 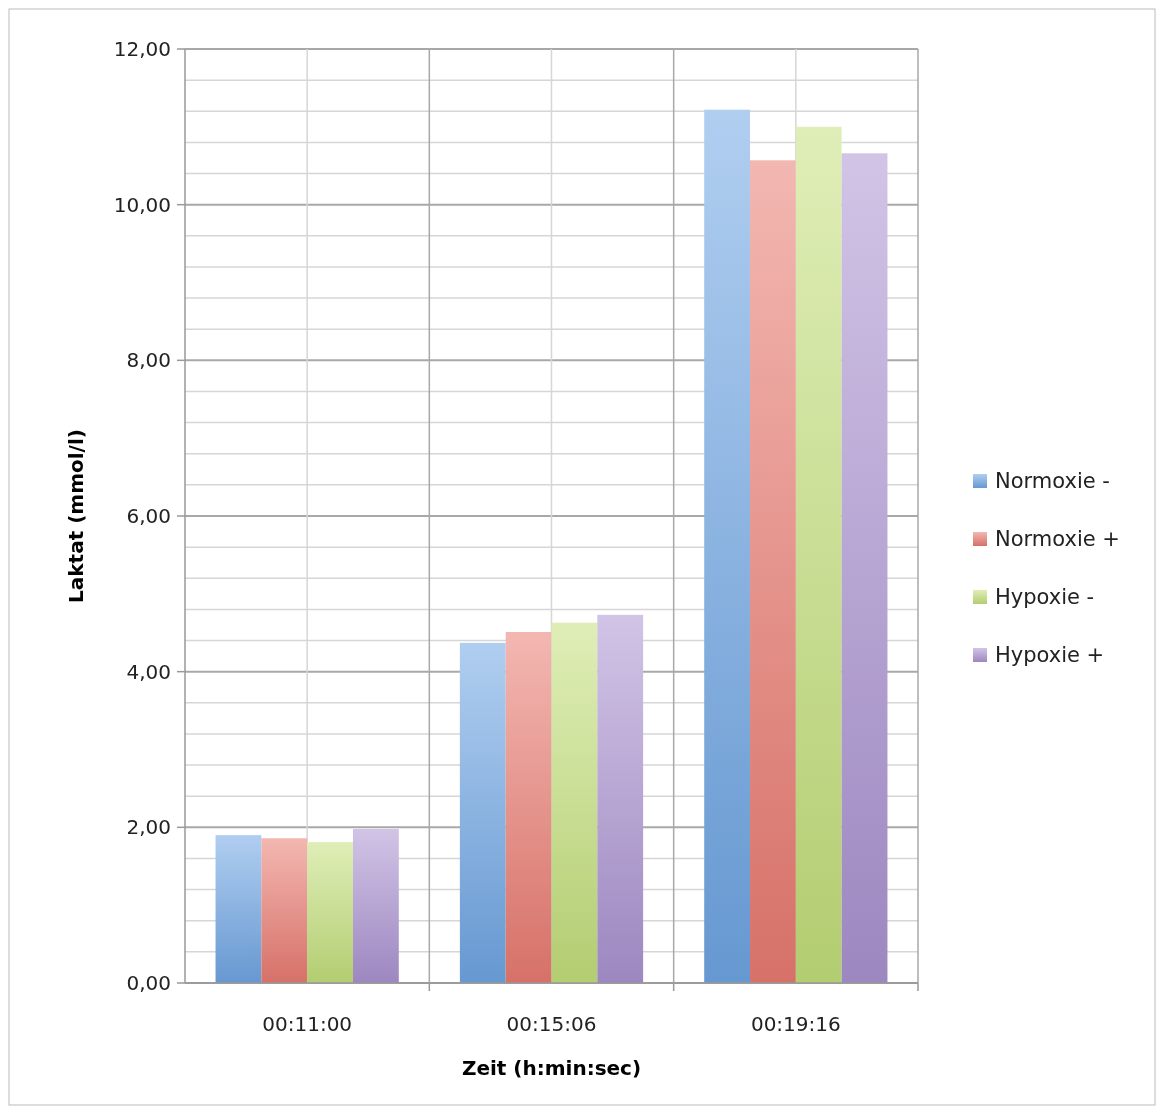 I want to click on y-axis-title: Laktat (mmol/l), so click(x=76, y=516).